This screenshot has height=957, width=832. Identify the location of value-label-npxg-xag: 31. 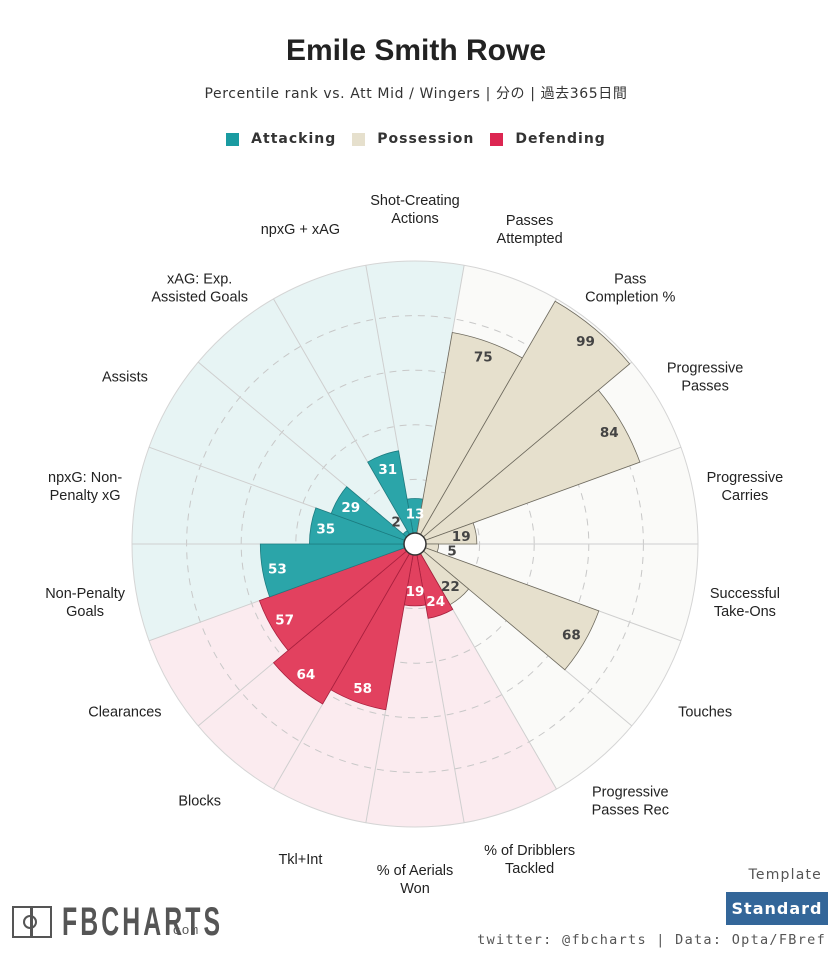
(387, 470).